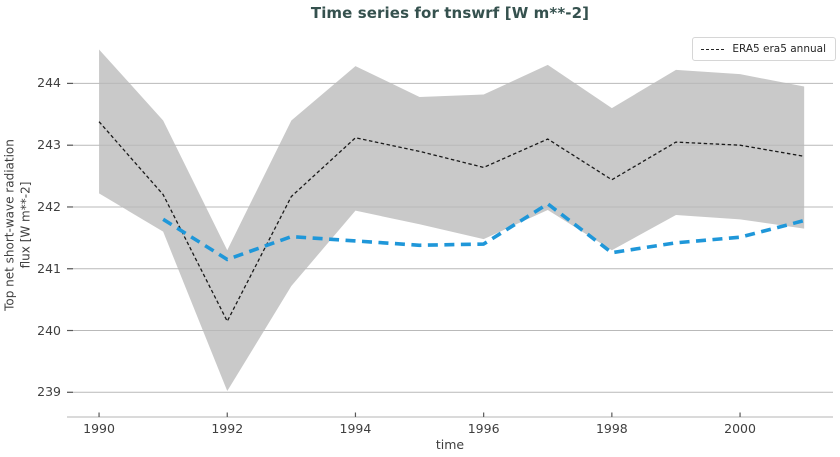 The image size is (840, 457). I want to click on y-tick-label: 244, so click(49, 83).